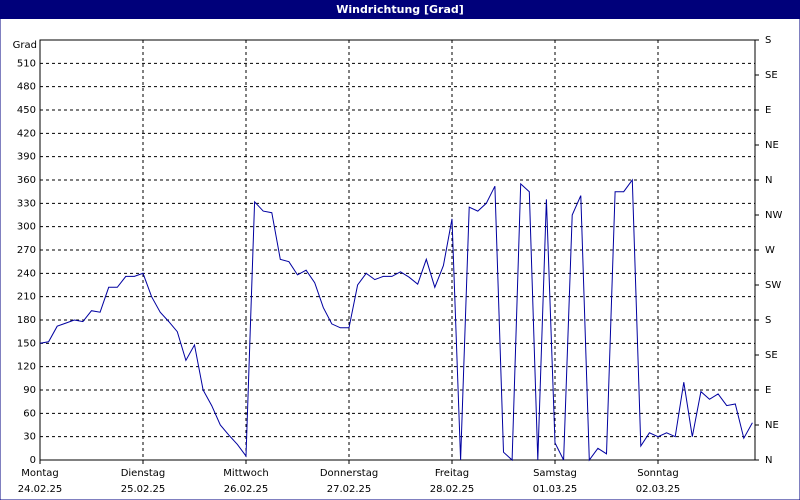 The height and width of the screenshot is (500, 800). I want to click on y-tick-label: 390, so click(26, 157).